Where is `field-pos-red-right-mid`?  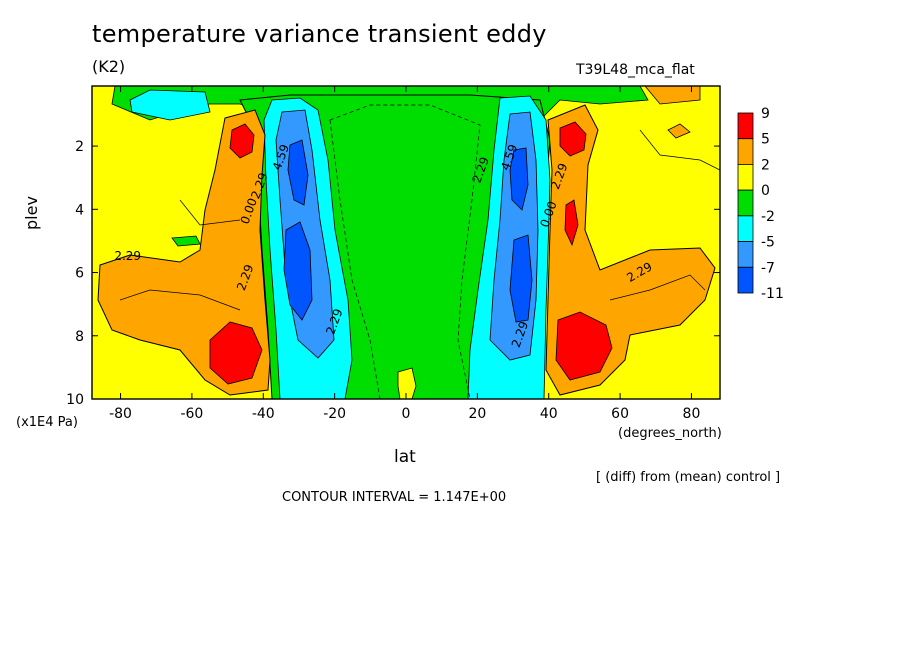 field-pos-red-right-mid is located at coordinates (571, 223).